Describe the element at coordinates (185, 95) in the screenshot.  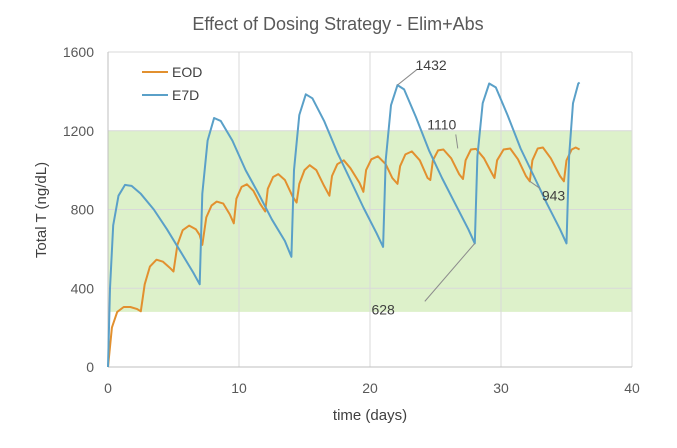
I see `legend-label-e7d: E7D` at that location.